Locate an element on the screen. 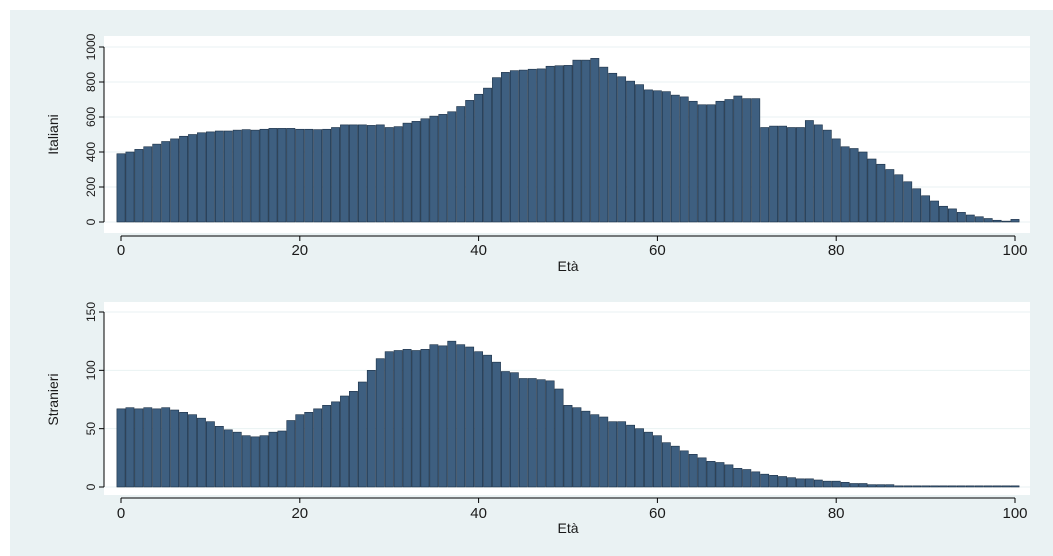  italiani-x-tick-label: 20 is located at coordinates (299, 250).